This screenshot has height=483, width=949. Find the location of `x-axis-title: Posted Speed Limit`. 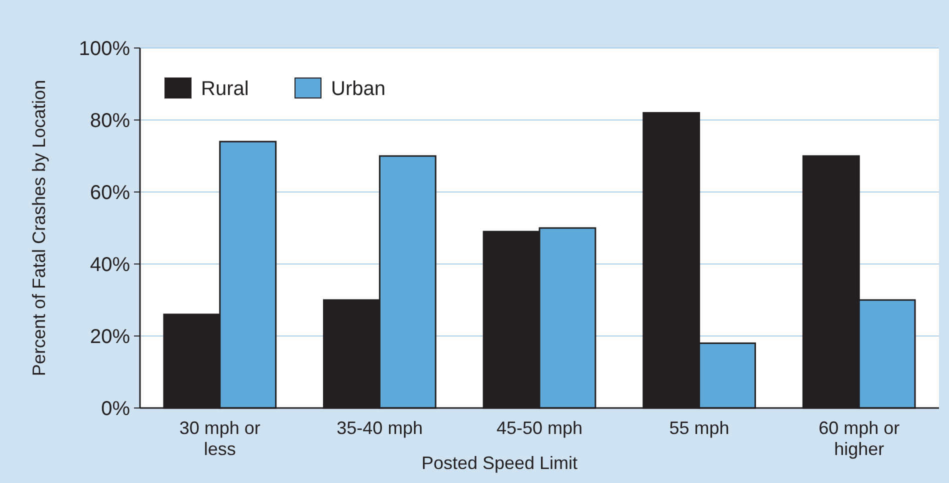

x-axis-title: Posted Speed Limit is located at coordinates (499, 463).